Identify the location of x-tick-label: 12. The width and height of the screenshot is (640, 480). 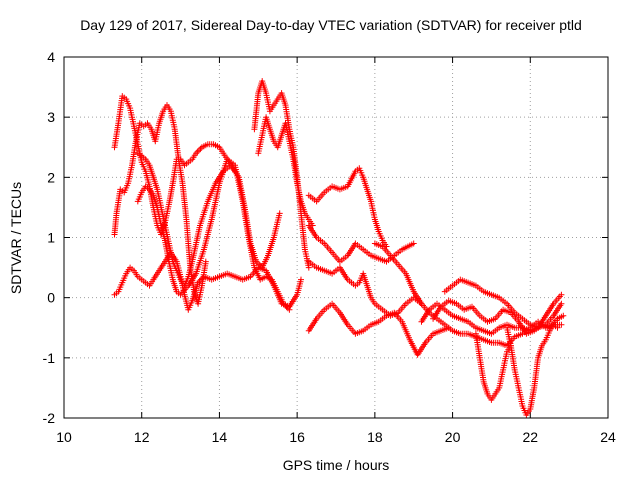
(142, 437).